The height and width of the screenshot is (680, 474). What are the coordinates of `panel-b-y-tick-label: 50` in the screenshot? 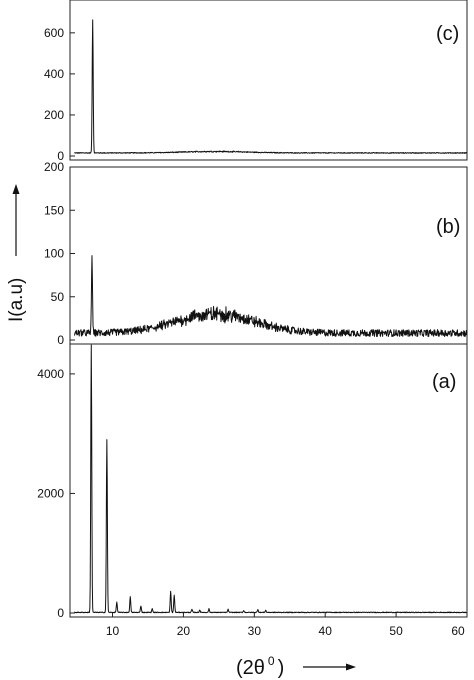 It's located at (58, 297).